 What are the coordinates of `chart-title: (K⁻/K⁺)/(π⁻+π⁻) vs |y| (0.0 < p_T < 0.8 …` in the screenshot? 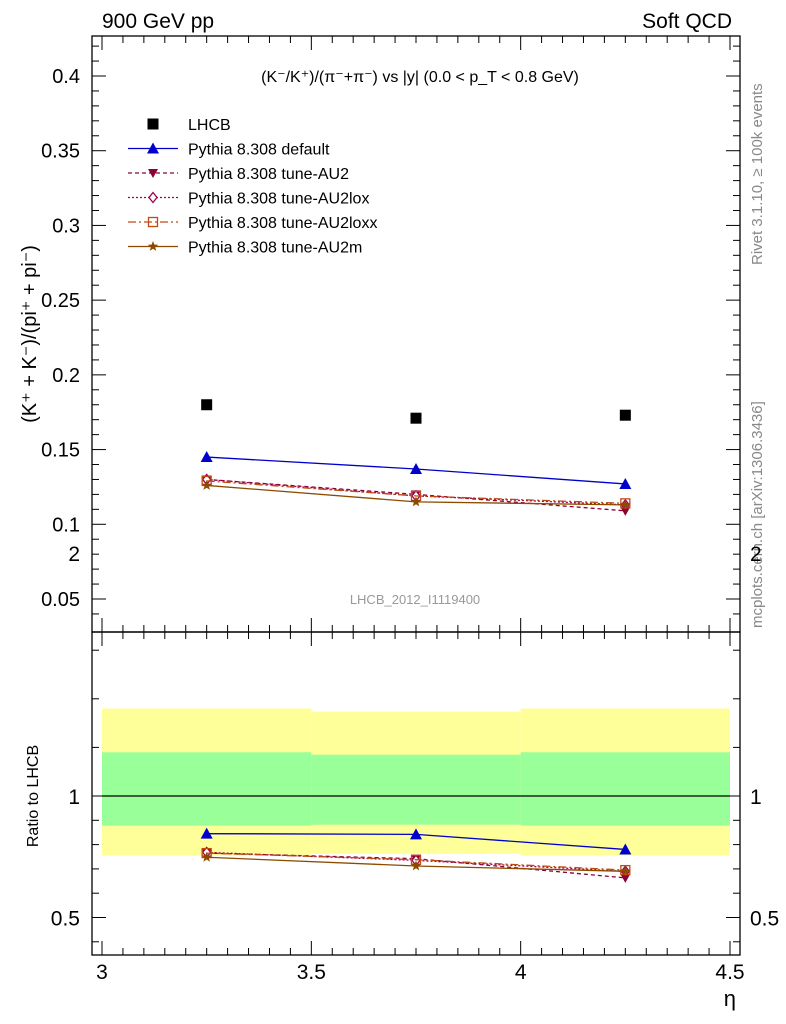 It's located at (420, 77).